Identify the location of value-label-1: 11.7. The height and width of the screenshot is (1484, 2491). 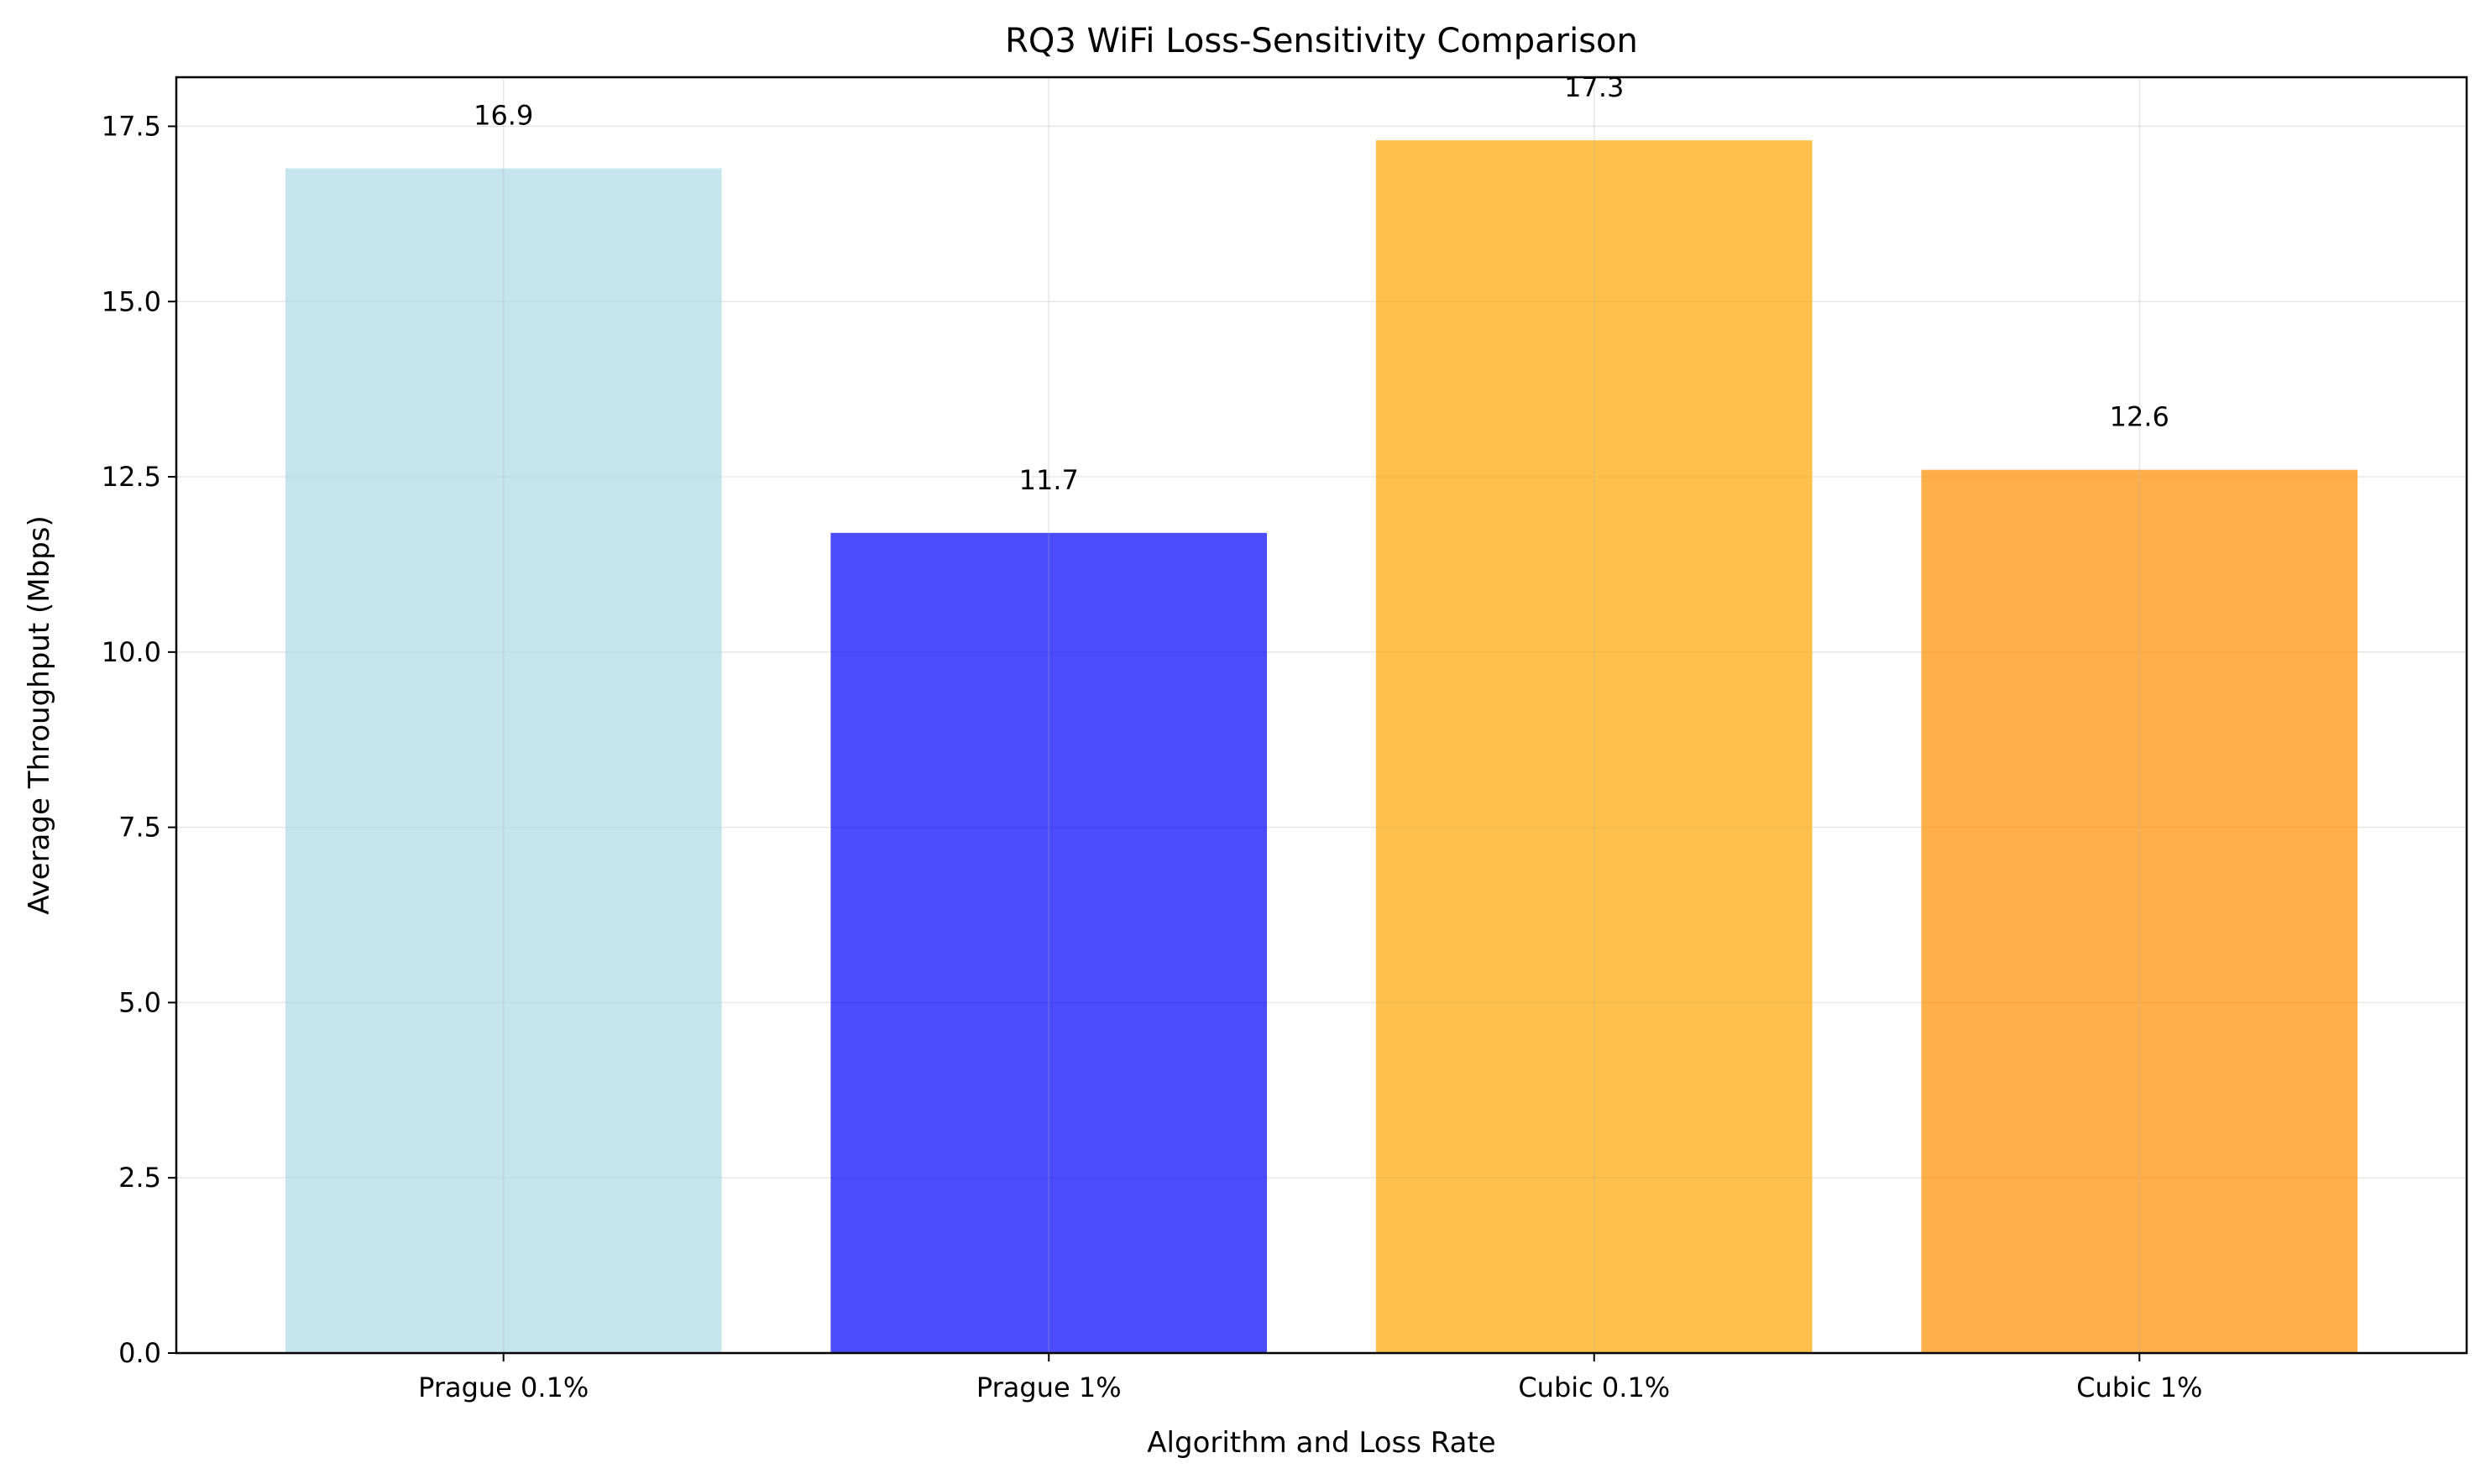
(1049, 480).